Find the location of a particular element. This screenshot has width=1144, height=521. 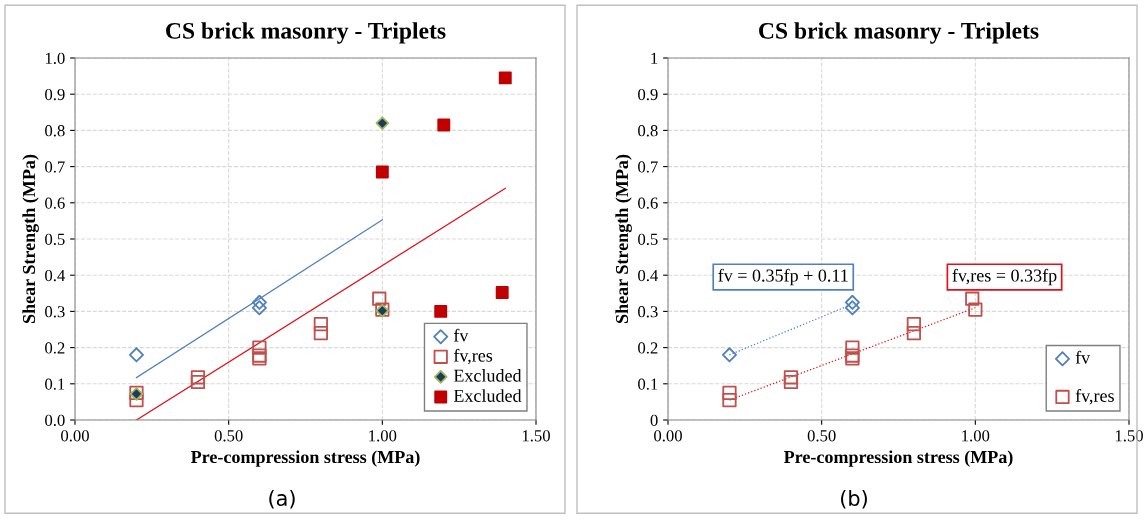

y-tick-label: 1 is located at coordinates (654, 58).